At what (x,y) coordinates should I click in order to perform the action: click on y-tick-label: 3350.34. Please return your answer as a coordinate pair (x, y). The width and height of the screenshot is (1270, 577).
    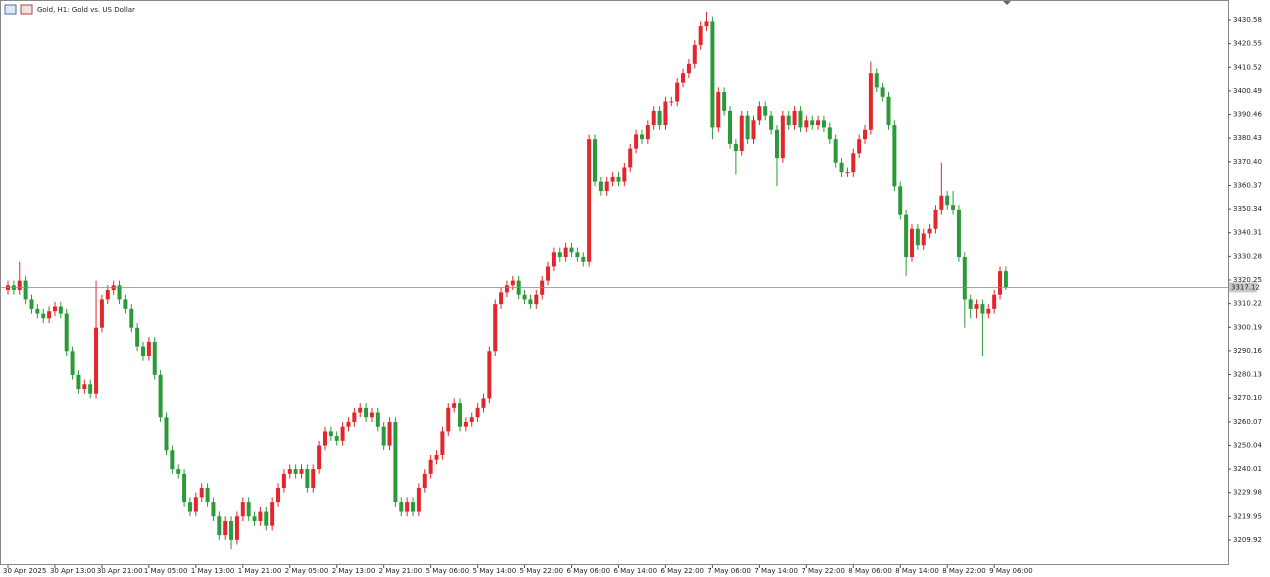
    Looking at the image, I should click on (1247, 209).